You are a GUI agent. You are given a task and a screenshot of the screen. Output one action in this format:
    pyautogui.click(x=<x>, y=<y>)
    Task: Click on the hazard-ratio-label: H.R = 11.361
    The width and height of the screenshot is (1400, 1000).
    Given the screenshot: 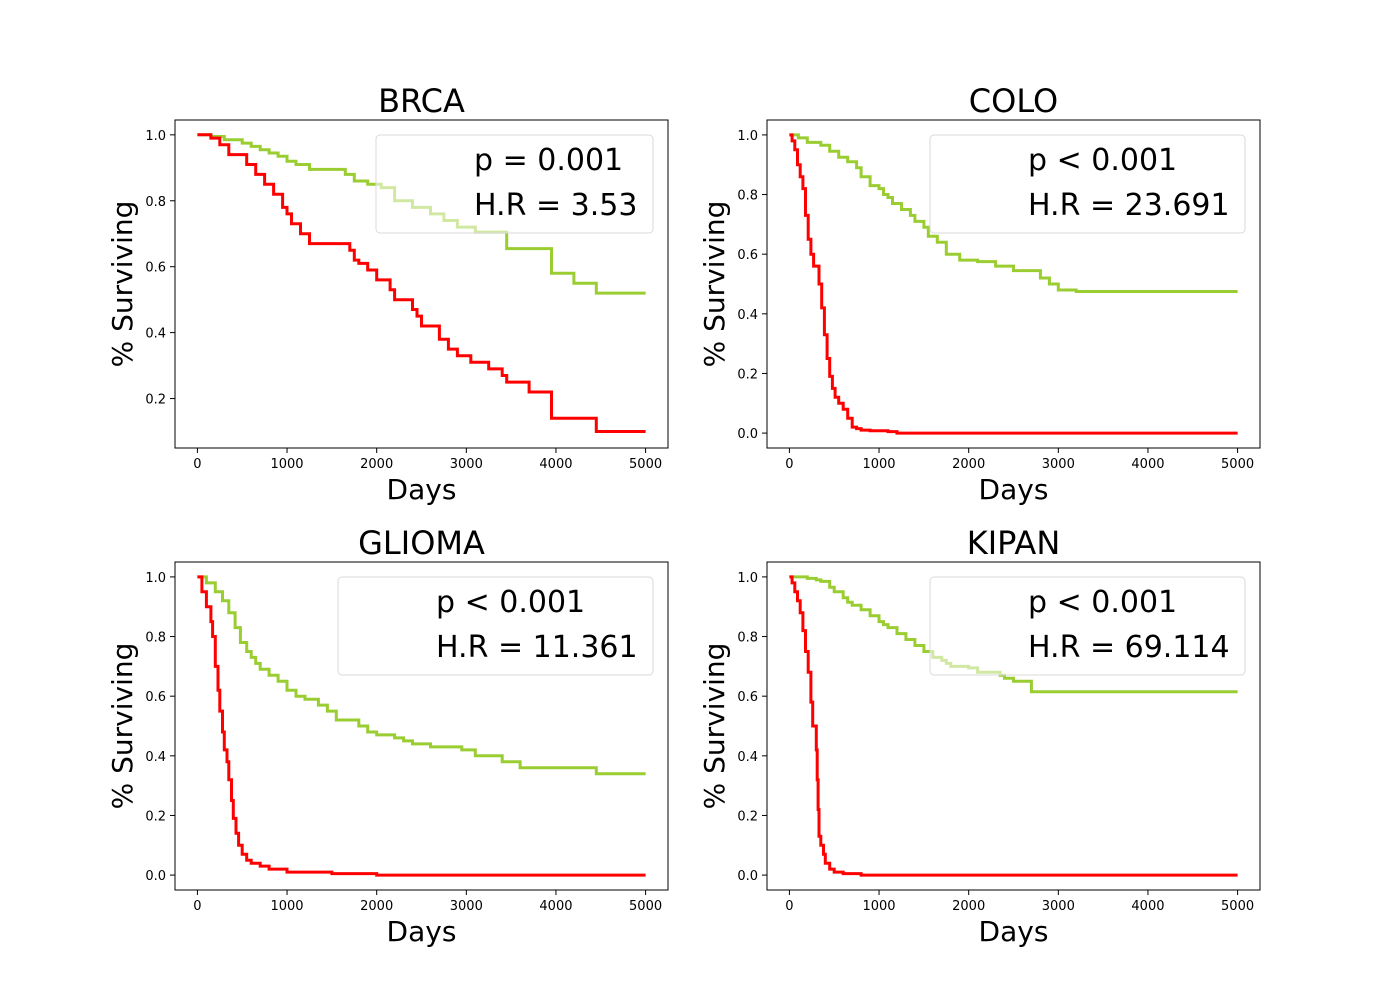 What is the action you would take?
    pyautogui.click(x=537, y=647)
    